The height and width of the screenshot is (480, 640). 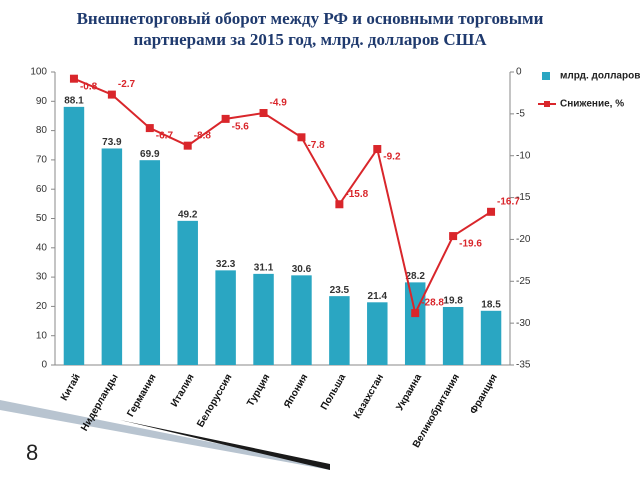 I want to click on y-tick-label: 20, so click(x=42, y=306).